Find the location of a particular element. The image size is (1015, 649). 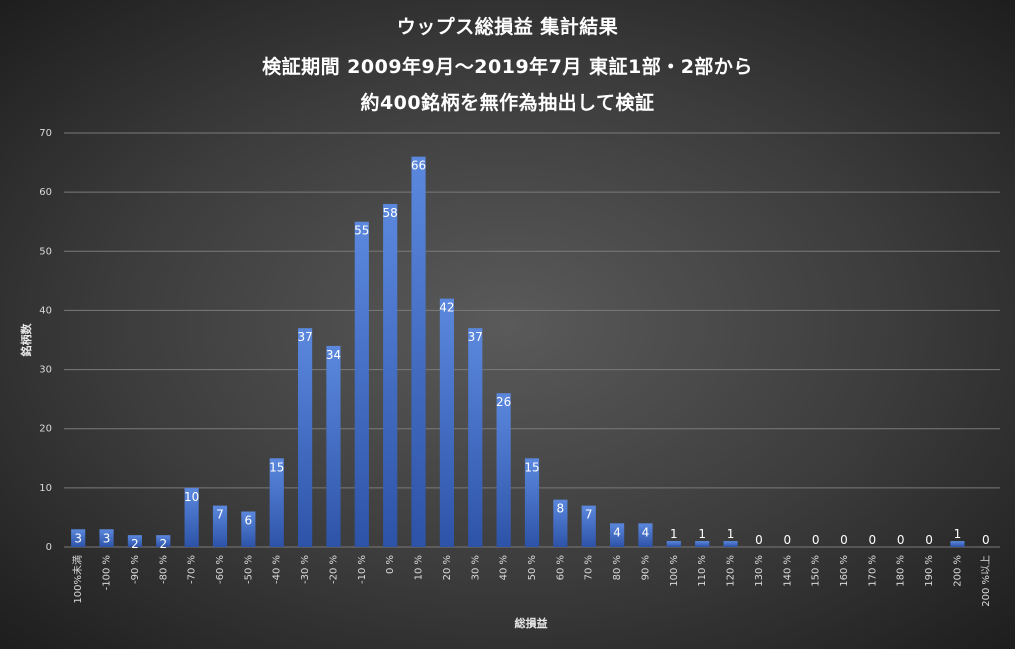

x-tick-label: 150 % is located at coordinates (816, 571).